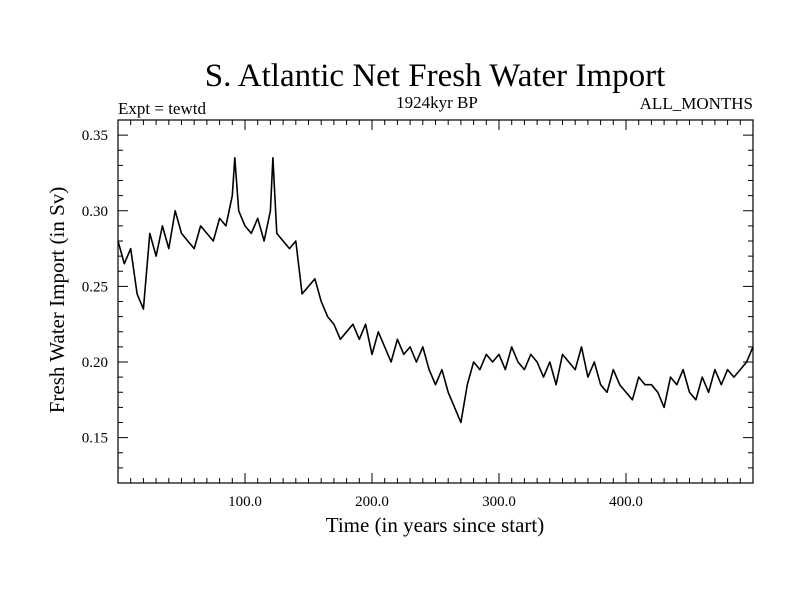 The width and height of the screenshot is (800, 600). I want to click on y-tick-label: 0.25, so click(95, 287).